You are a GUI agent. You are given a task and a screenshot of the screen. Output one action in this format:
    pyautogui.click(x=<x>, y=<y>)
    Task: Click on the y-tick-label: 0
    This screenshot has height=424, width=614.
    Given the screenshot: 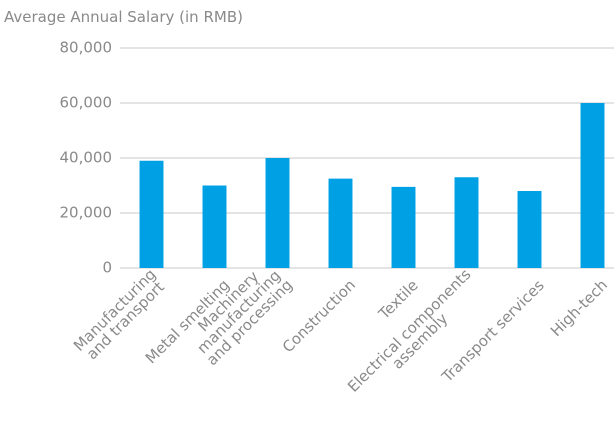 What is the action you would take?
    pyautogui.click(x=107, y=268)
    